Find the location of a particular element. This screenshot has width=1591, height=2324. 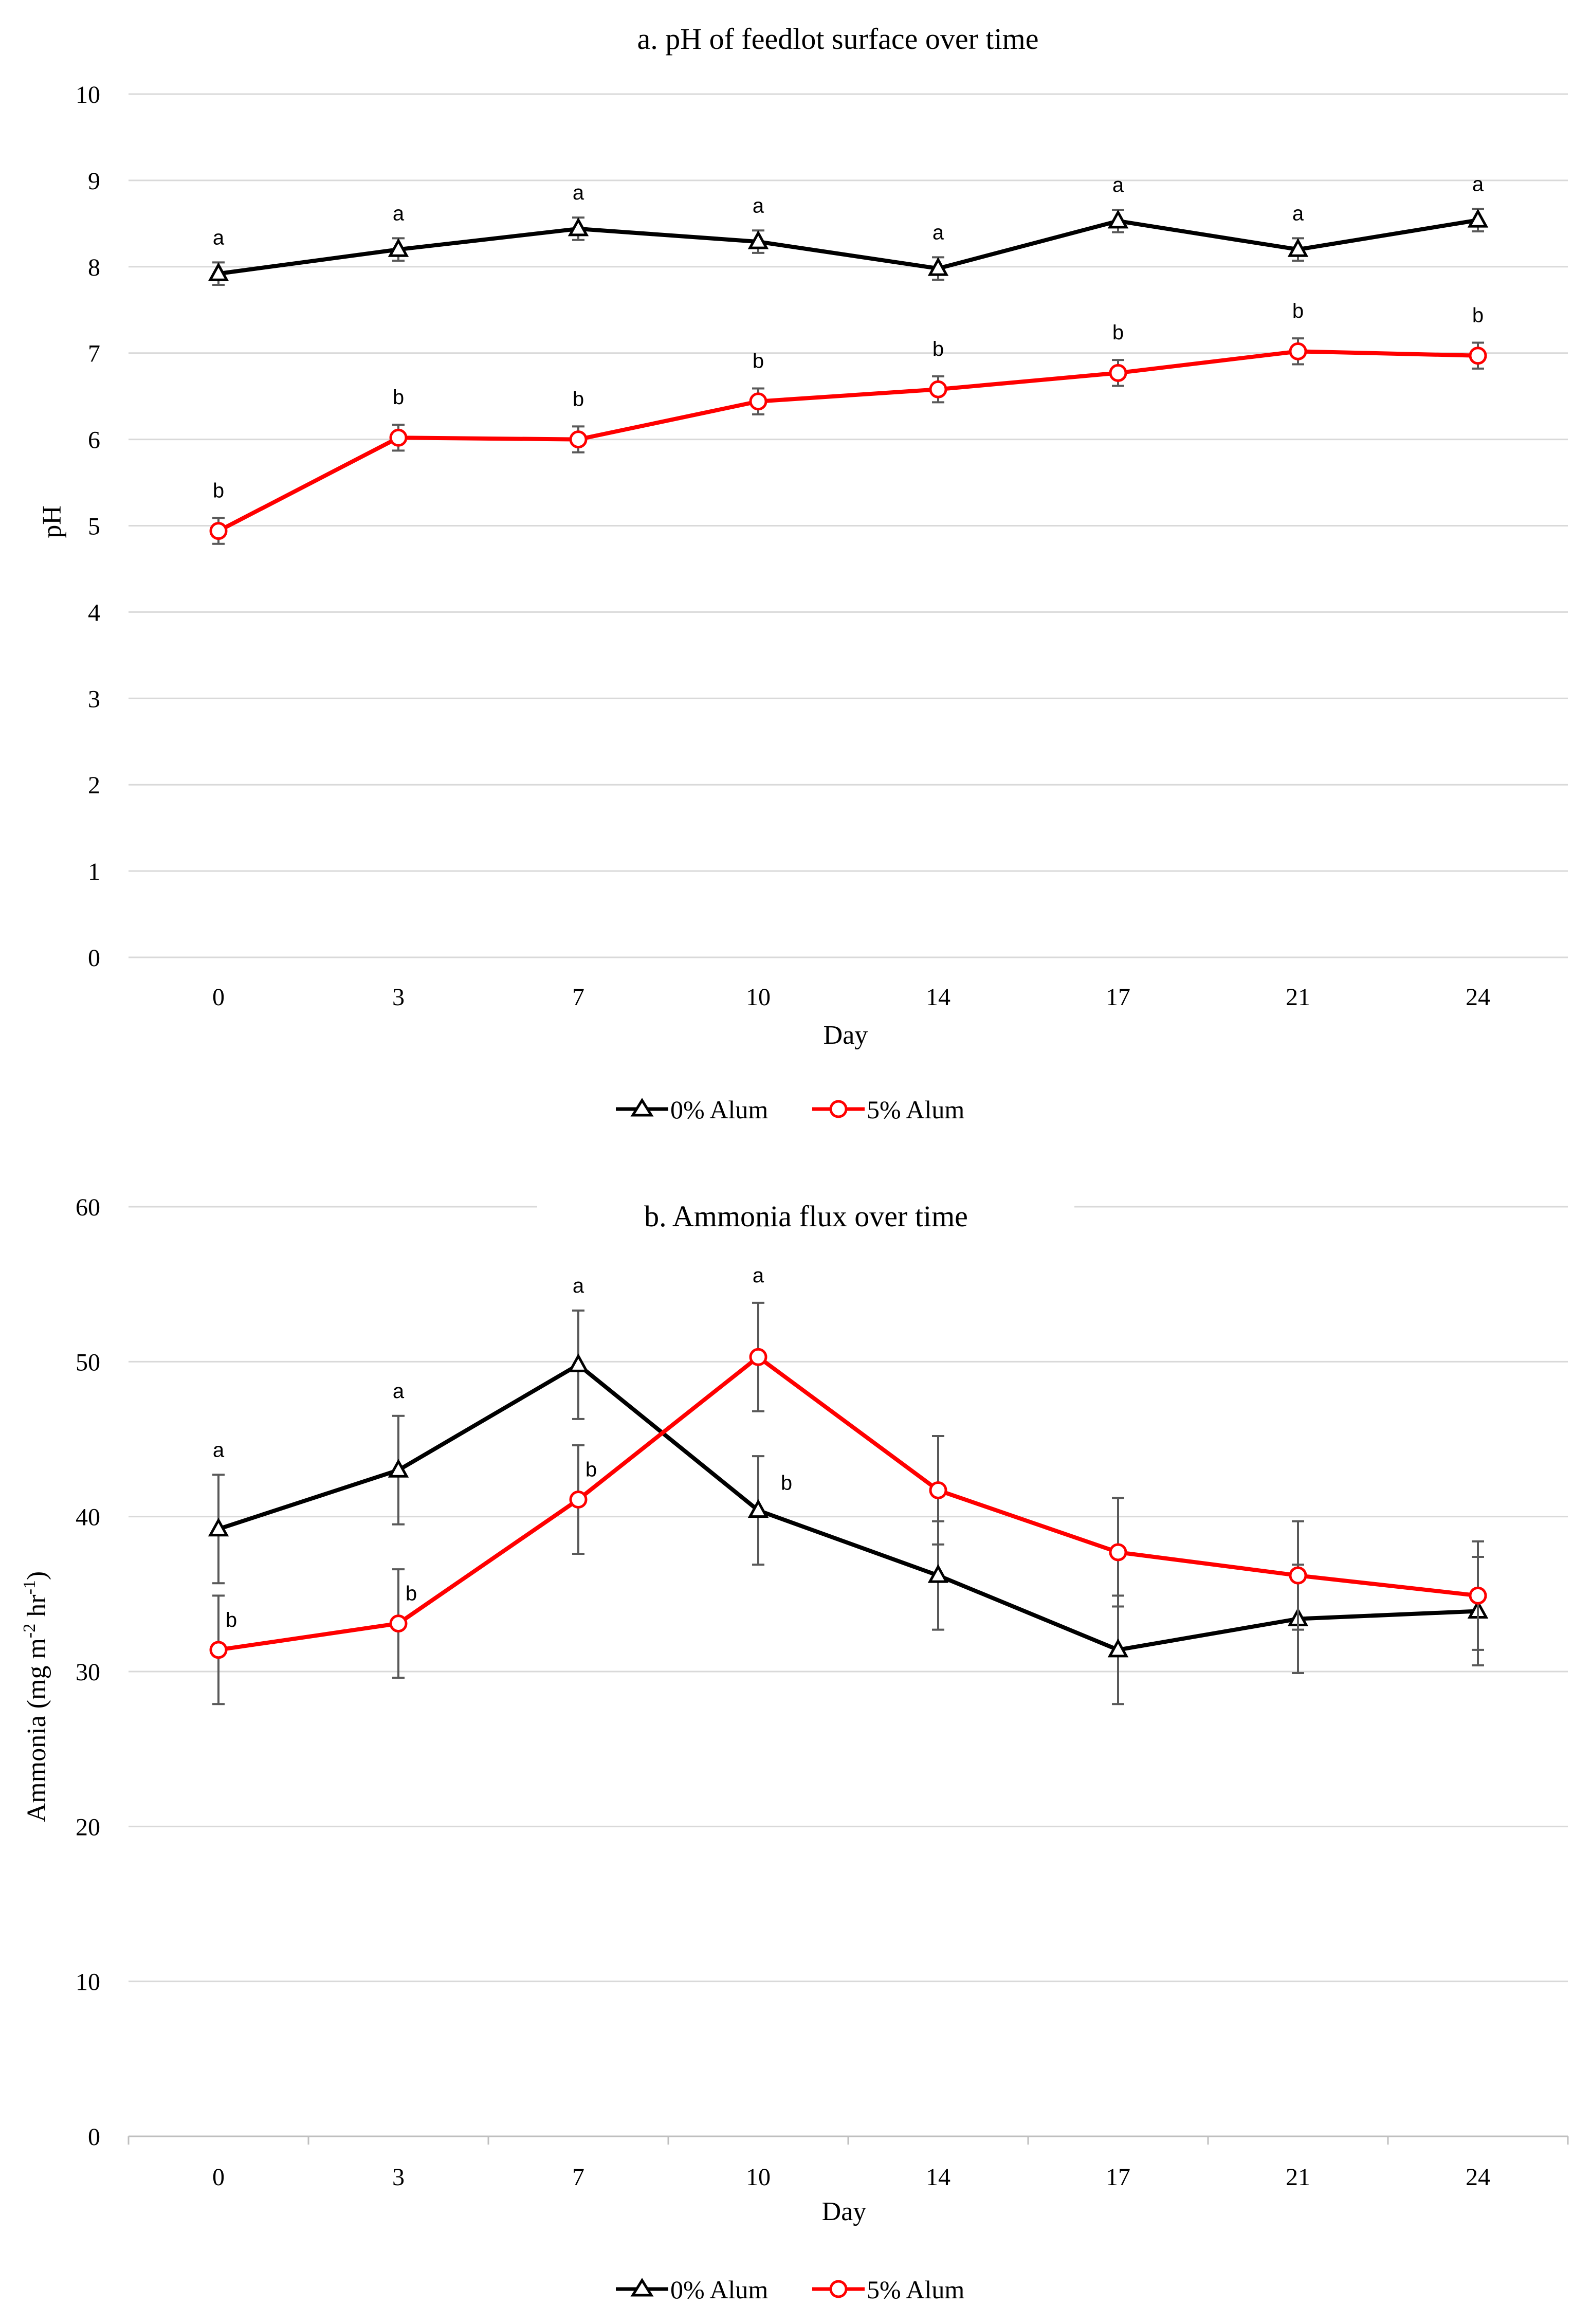

chart-b-series-line-alum5 is located at coordinates (848, 1503).